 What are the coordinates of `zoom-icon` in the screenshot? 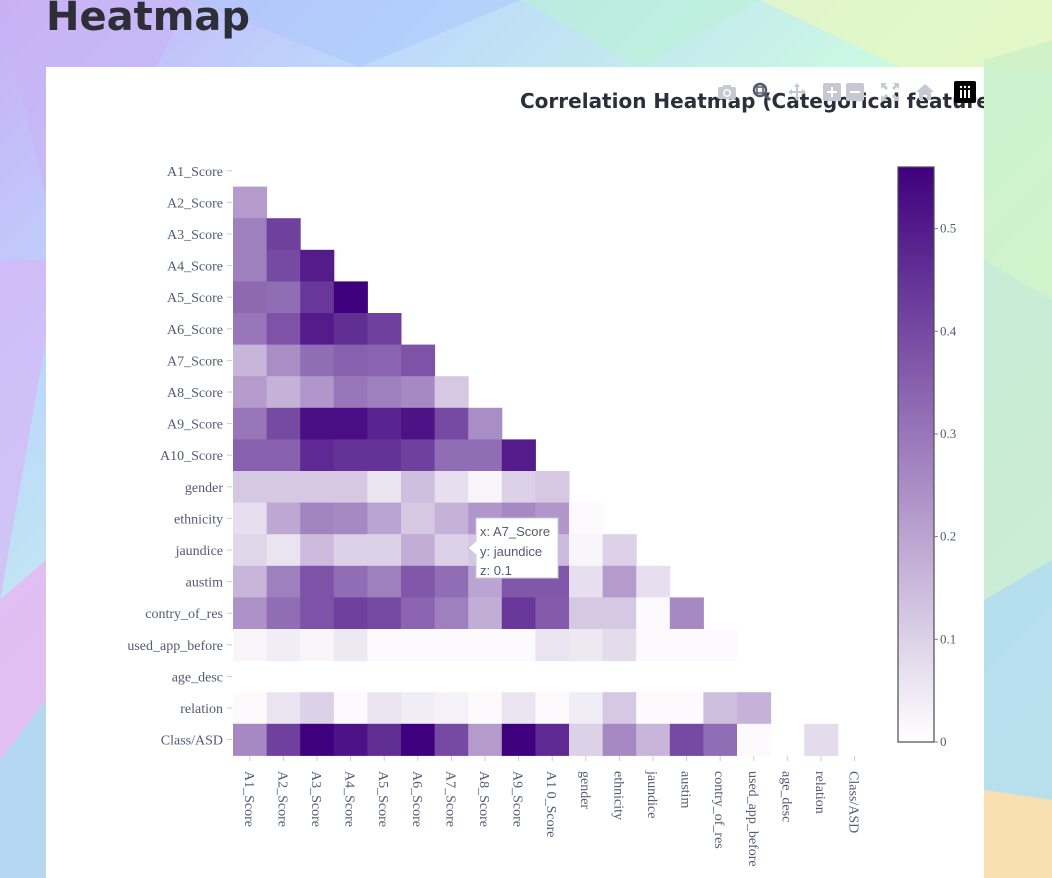 It's located at (762, 92).